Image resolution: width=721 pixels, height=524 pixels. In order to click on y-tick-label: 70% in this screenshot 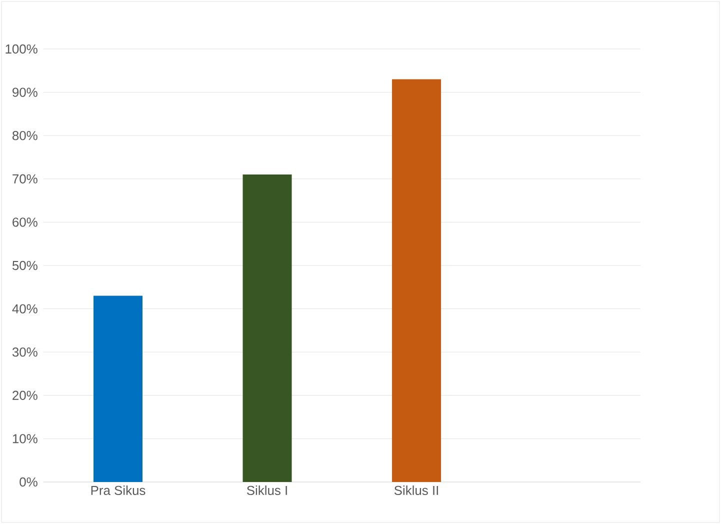, I will do `click(25, 179)`.